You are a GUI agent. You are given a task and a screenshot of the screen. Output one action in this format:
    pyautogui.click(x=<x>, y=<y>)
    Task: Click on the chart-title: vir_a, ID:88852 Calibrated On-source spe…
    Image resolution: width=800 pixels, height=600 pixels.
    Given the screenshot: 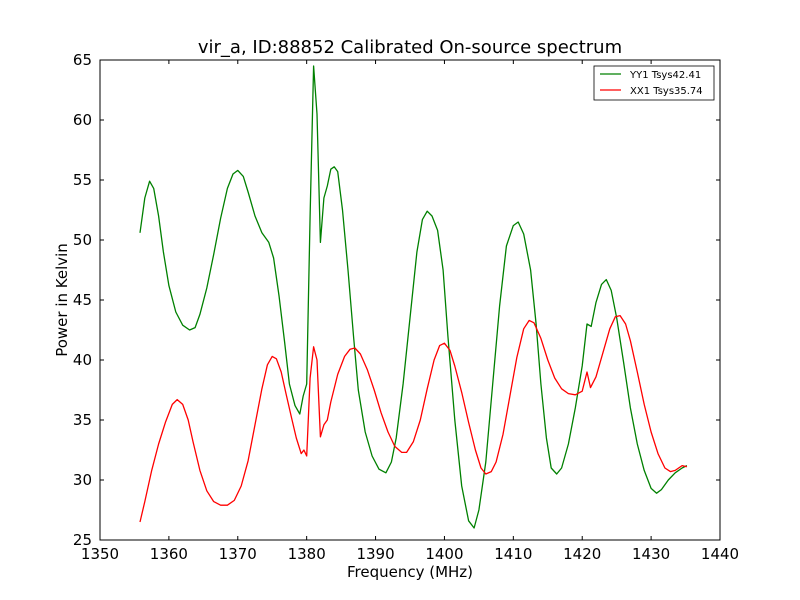 What is the action you would take?
    pyautogui.click(x=410, y=47)
    